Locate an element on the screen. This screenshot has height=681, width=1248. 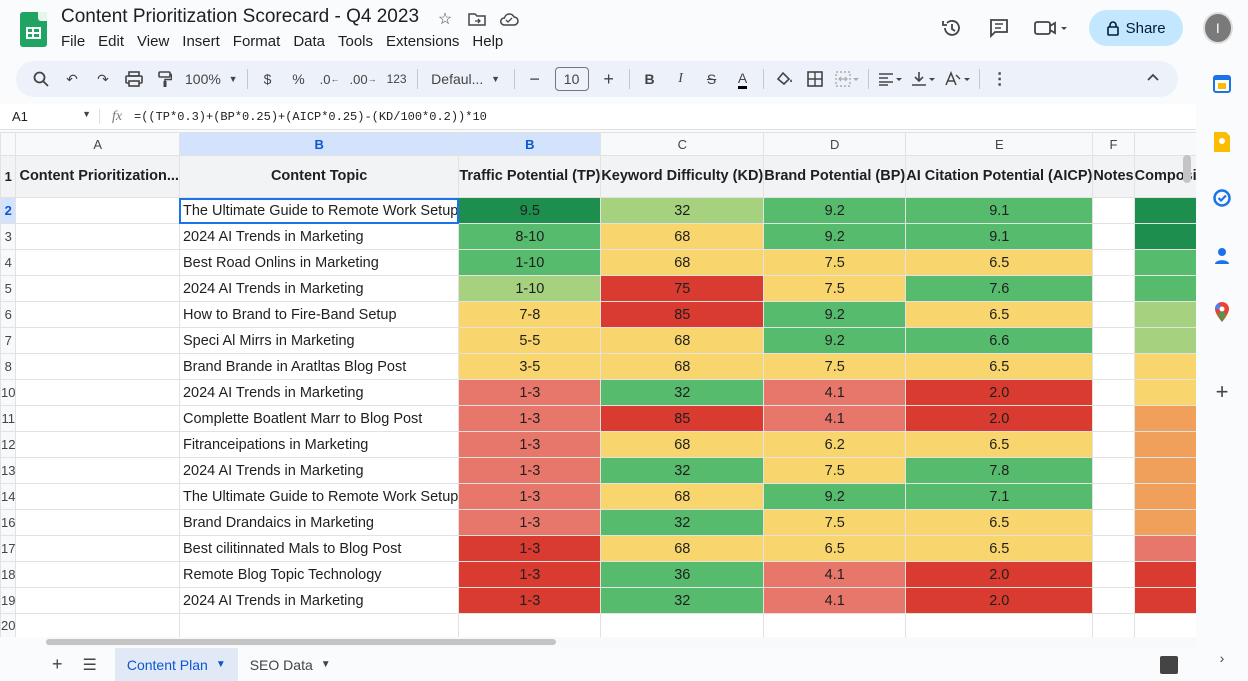
cell-cs: 48.6 is located at coordinates (1164, 470).